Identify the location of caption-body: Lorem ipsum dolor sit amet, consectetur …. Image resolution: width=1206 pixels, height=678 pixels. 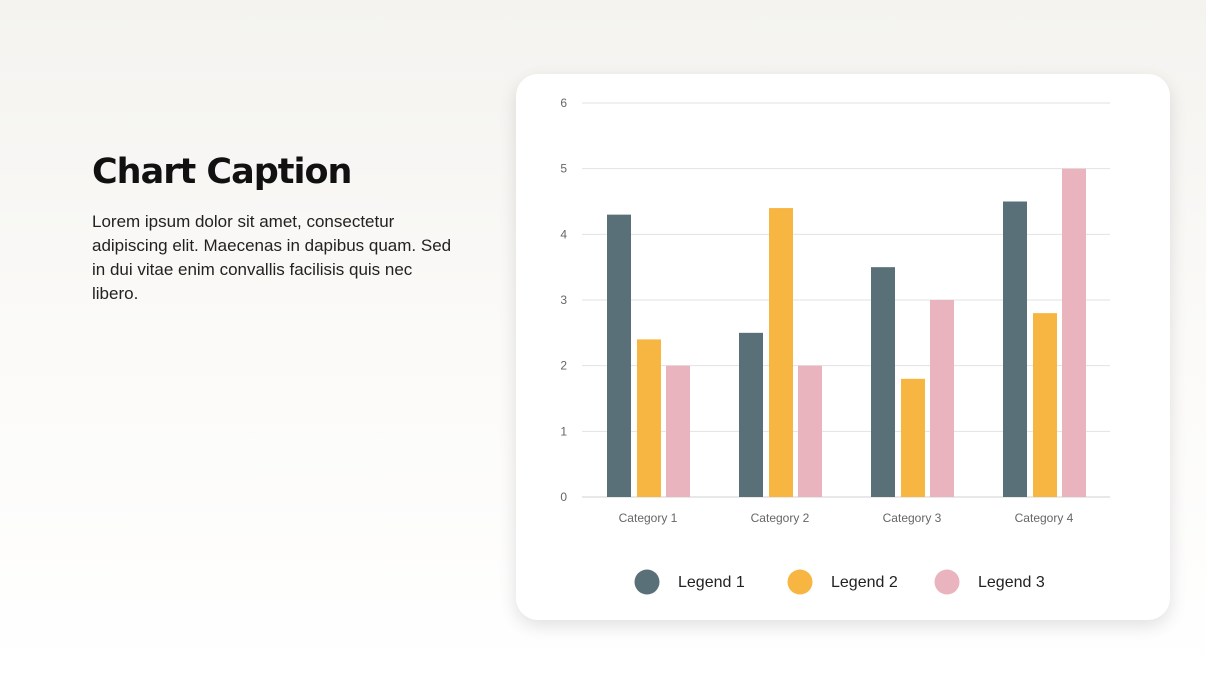
(272, 257).